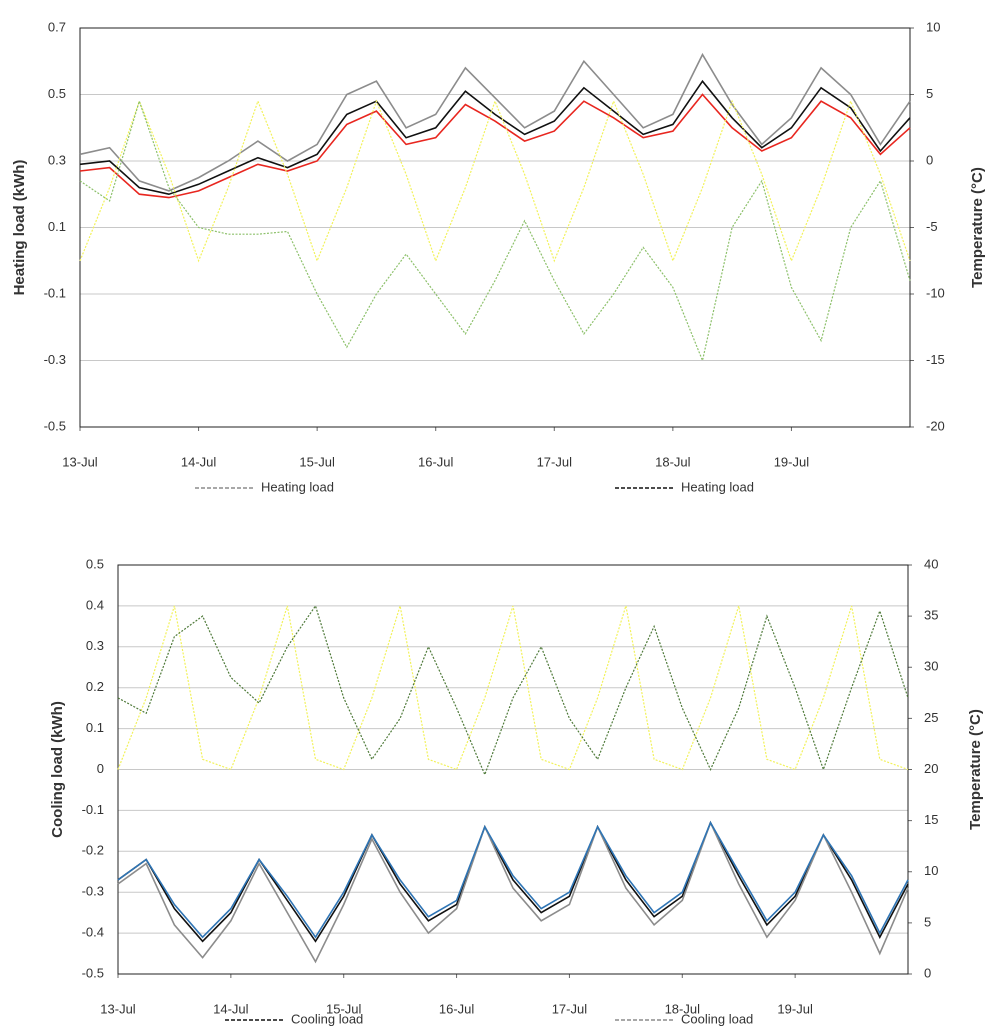 The image size is (1003, 1034). Describe the element at coordinates (57, 769) in the screenshot. I see `y-axis-label: Cooling load (kWh)` at that location.